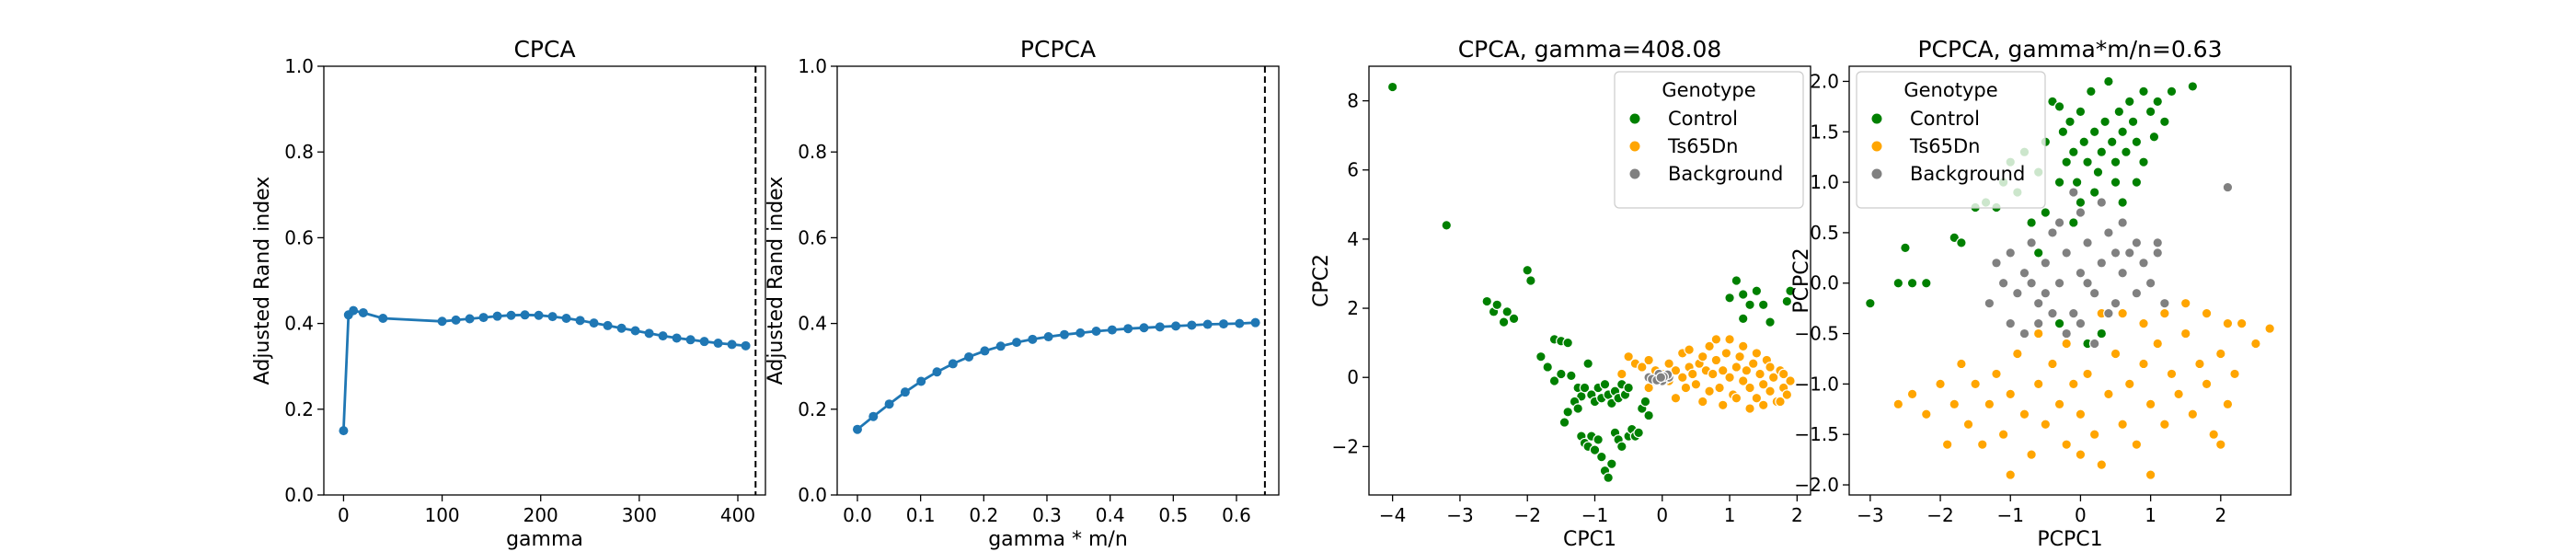 Image resolution: width=2576 pixels, height=552 pixels. I want to click on y-tick-label: 2.0, so click(1824, 81).